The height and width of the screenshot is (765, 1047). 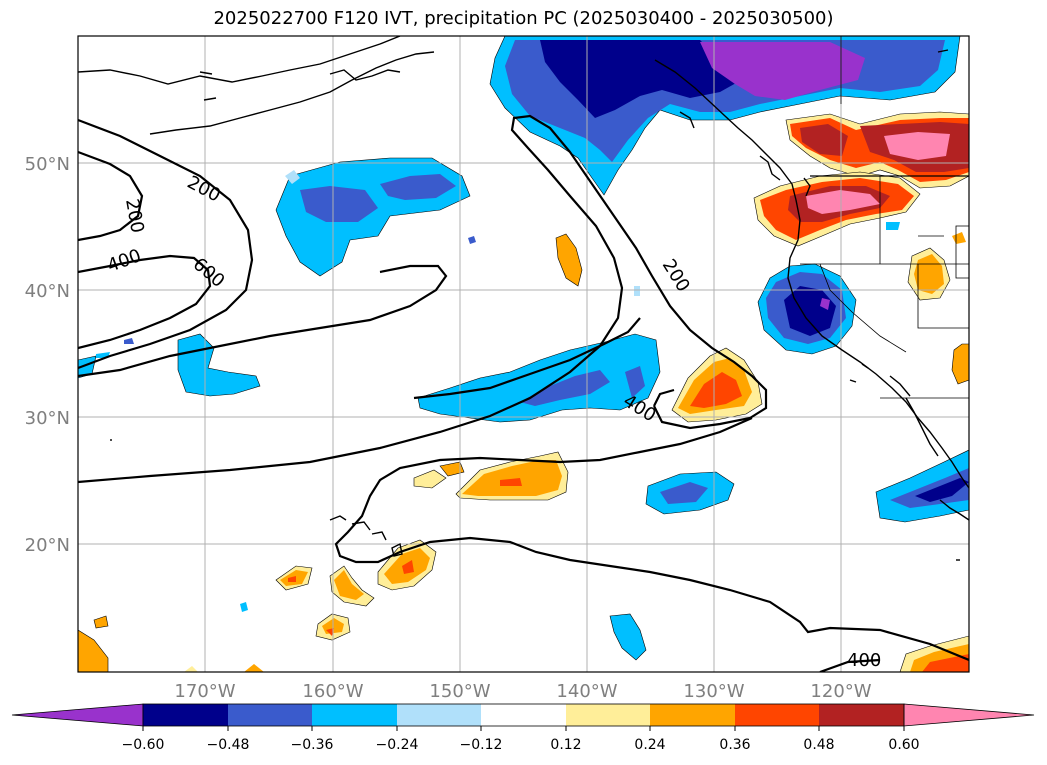 I want to click on lon-label-120w: 120°W, so click(x=840, y=691).